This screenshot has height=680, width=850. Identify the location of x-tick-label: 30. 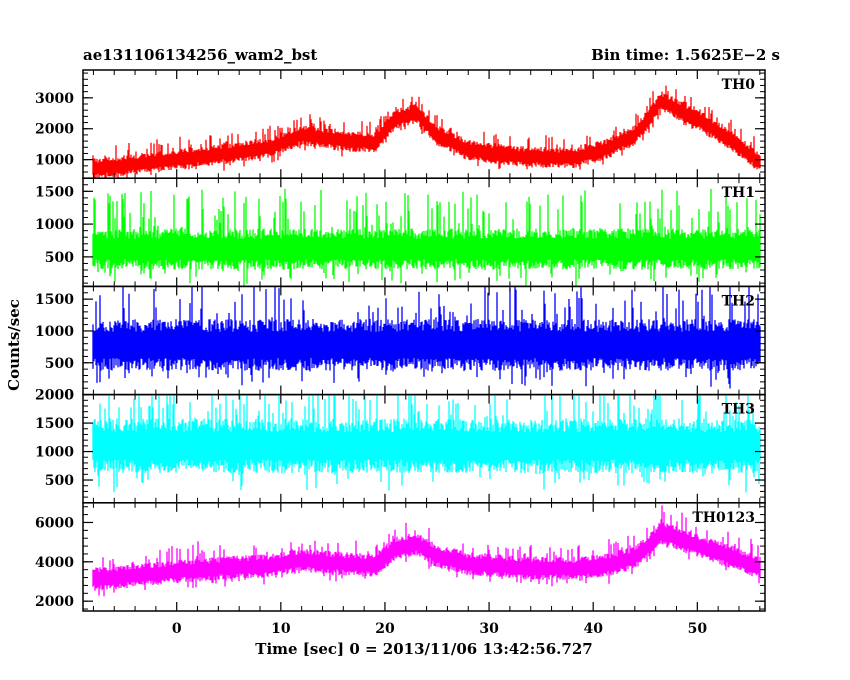
(489, 629).